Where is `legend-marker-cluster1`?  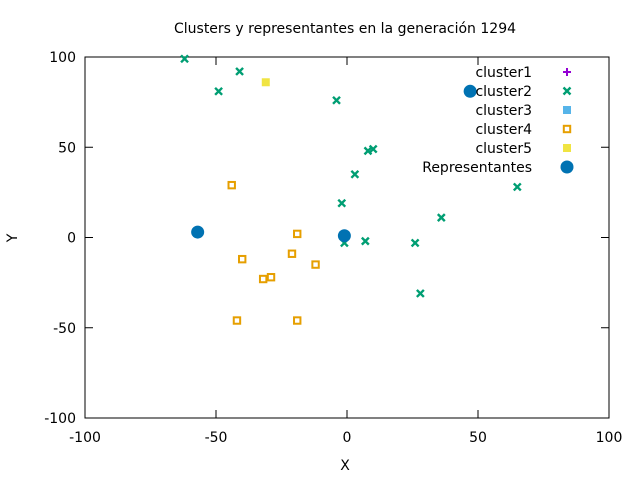 legend-marker-cluster1 is located at coordinates (567, 72).